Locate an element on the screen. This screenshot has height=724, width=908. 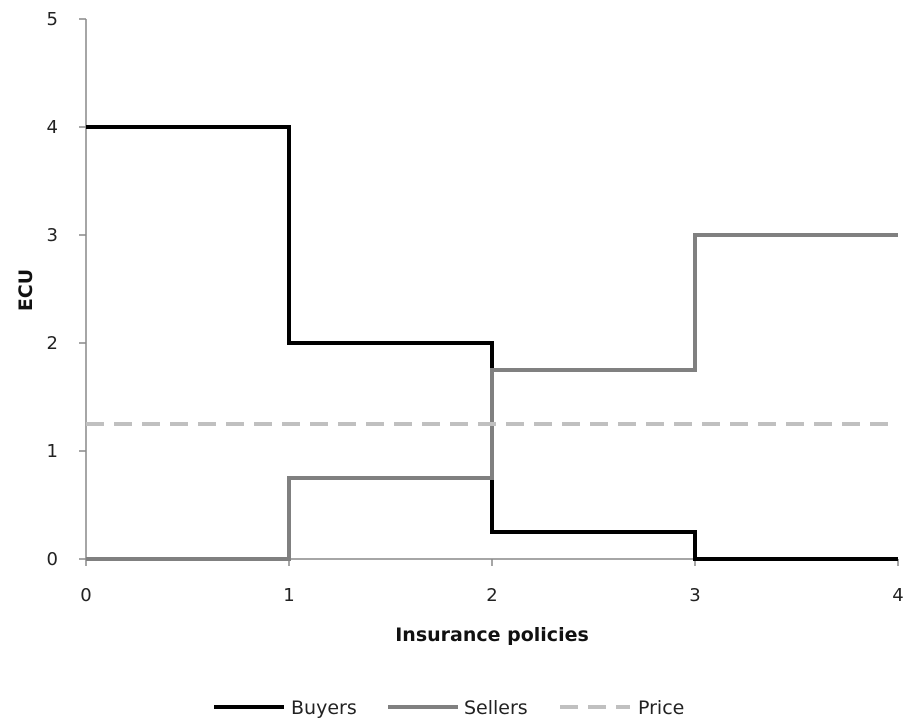
y-axis-title: ECU is located at coordinates (26, 290).